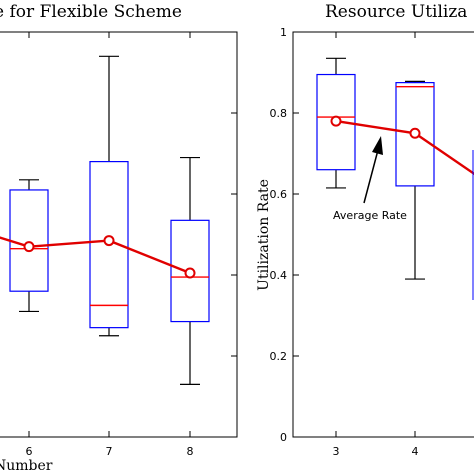 The width and height of the screenshot is (474, 474). What do you see at coordinates (190, 451) in the screenshot?
I see `left-x-tick-label: 8` at bounding box center [190, 451].